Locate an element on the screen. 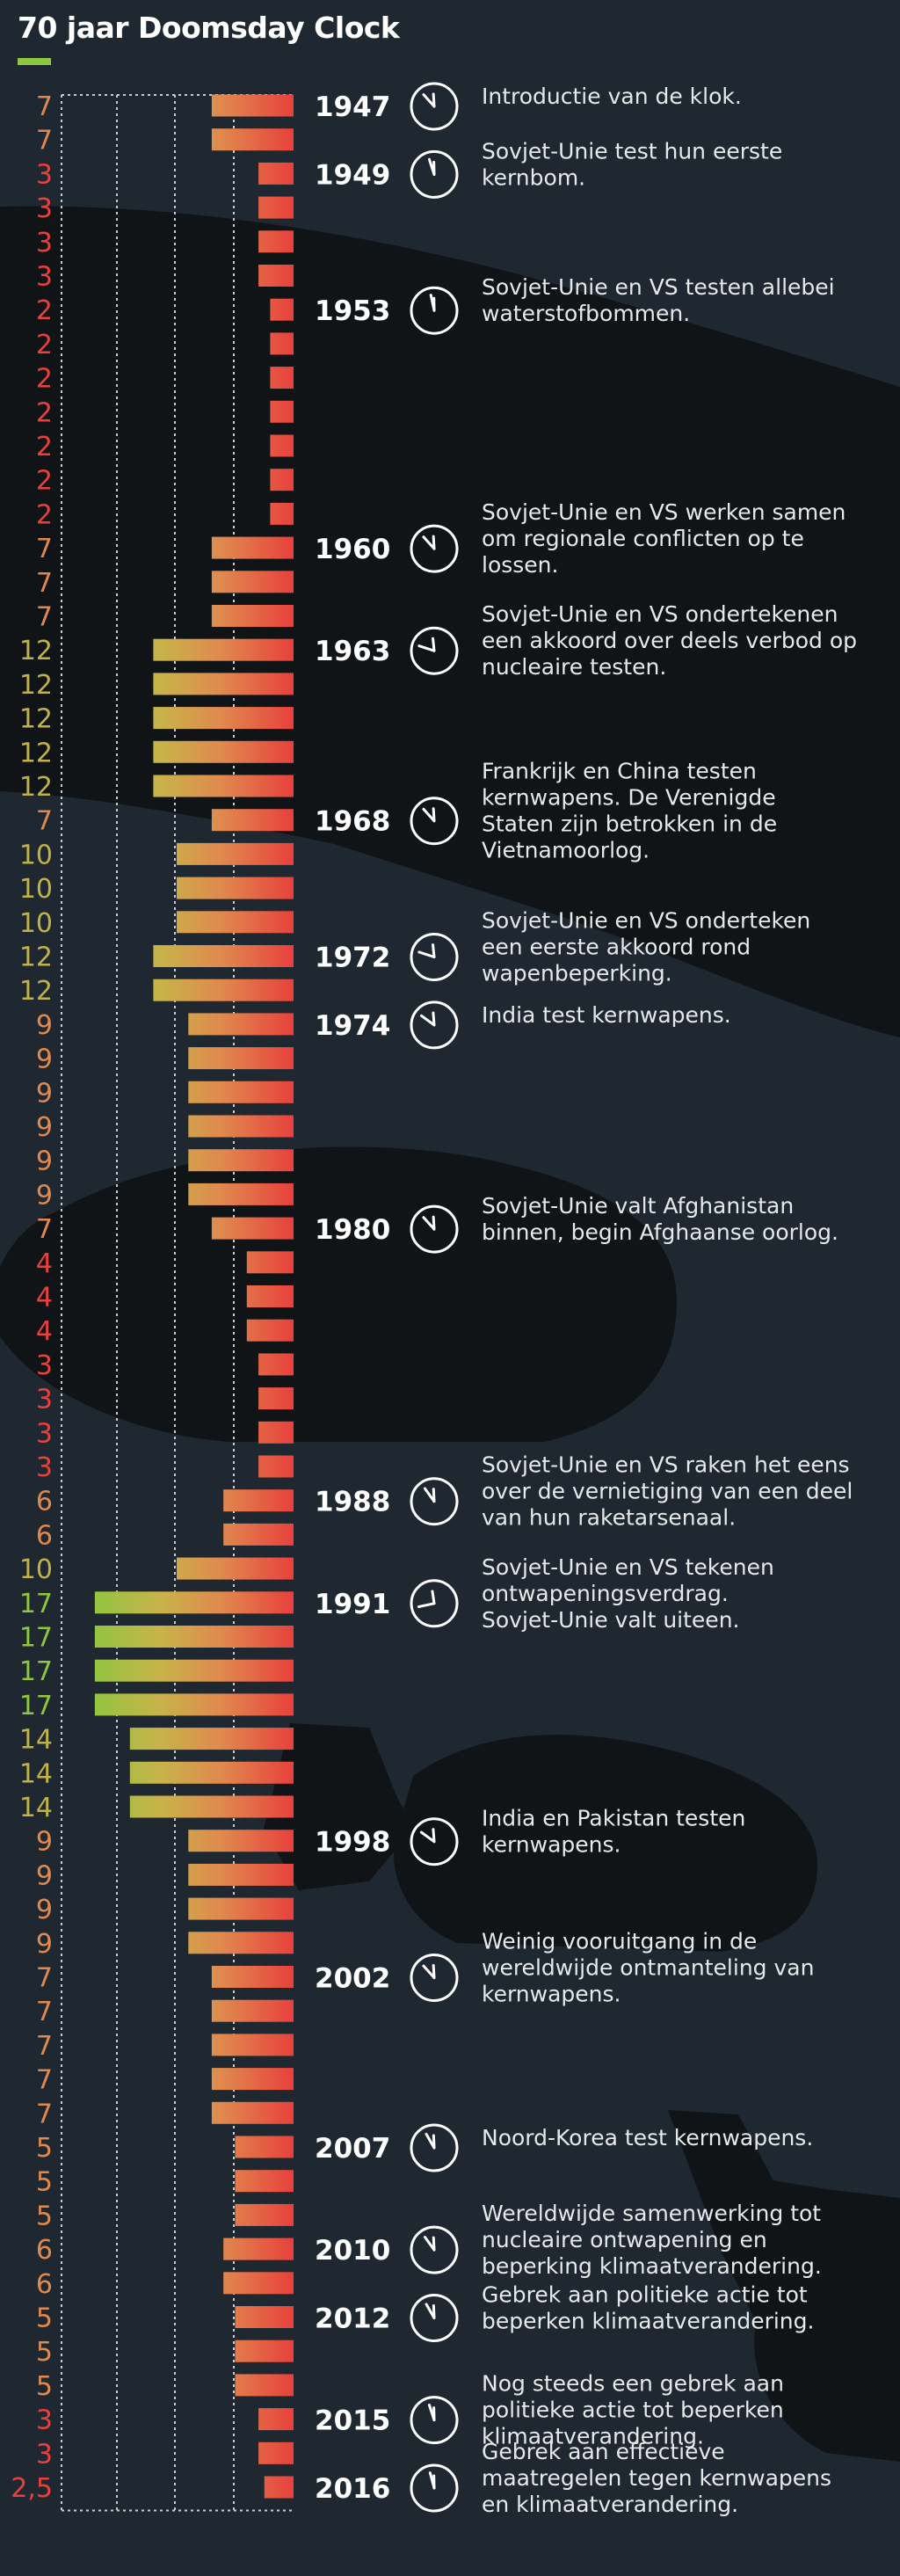 This screenshot has height=2576, width=900. year-label: 1947 is located at coordinates (352, 107).